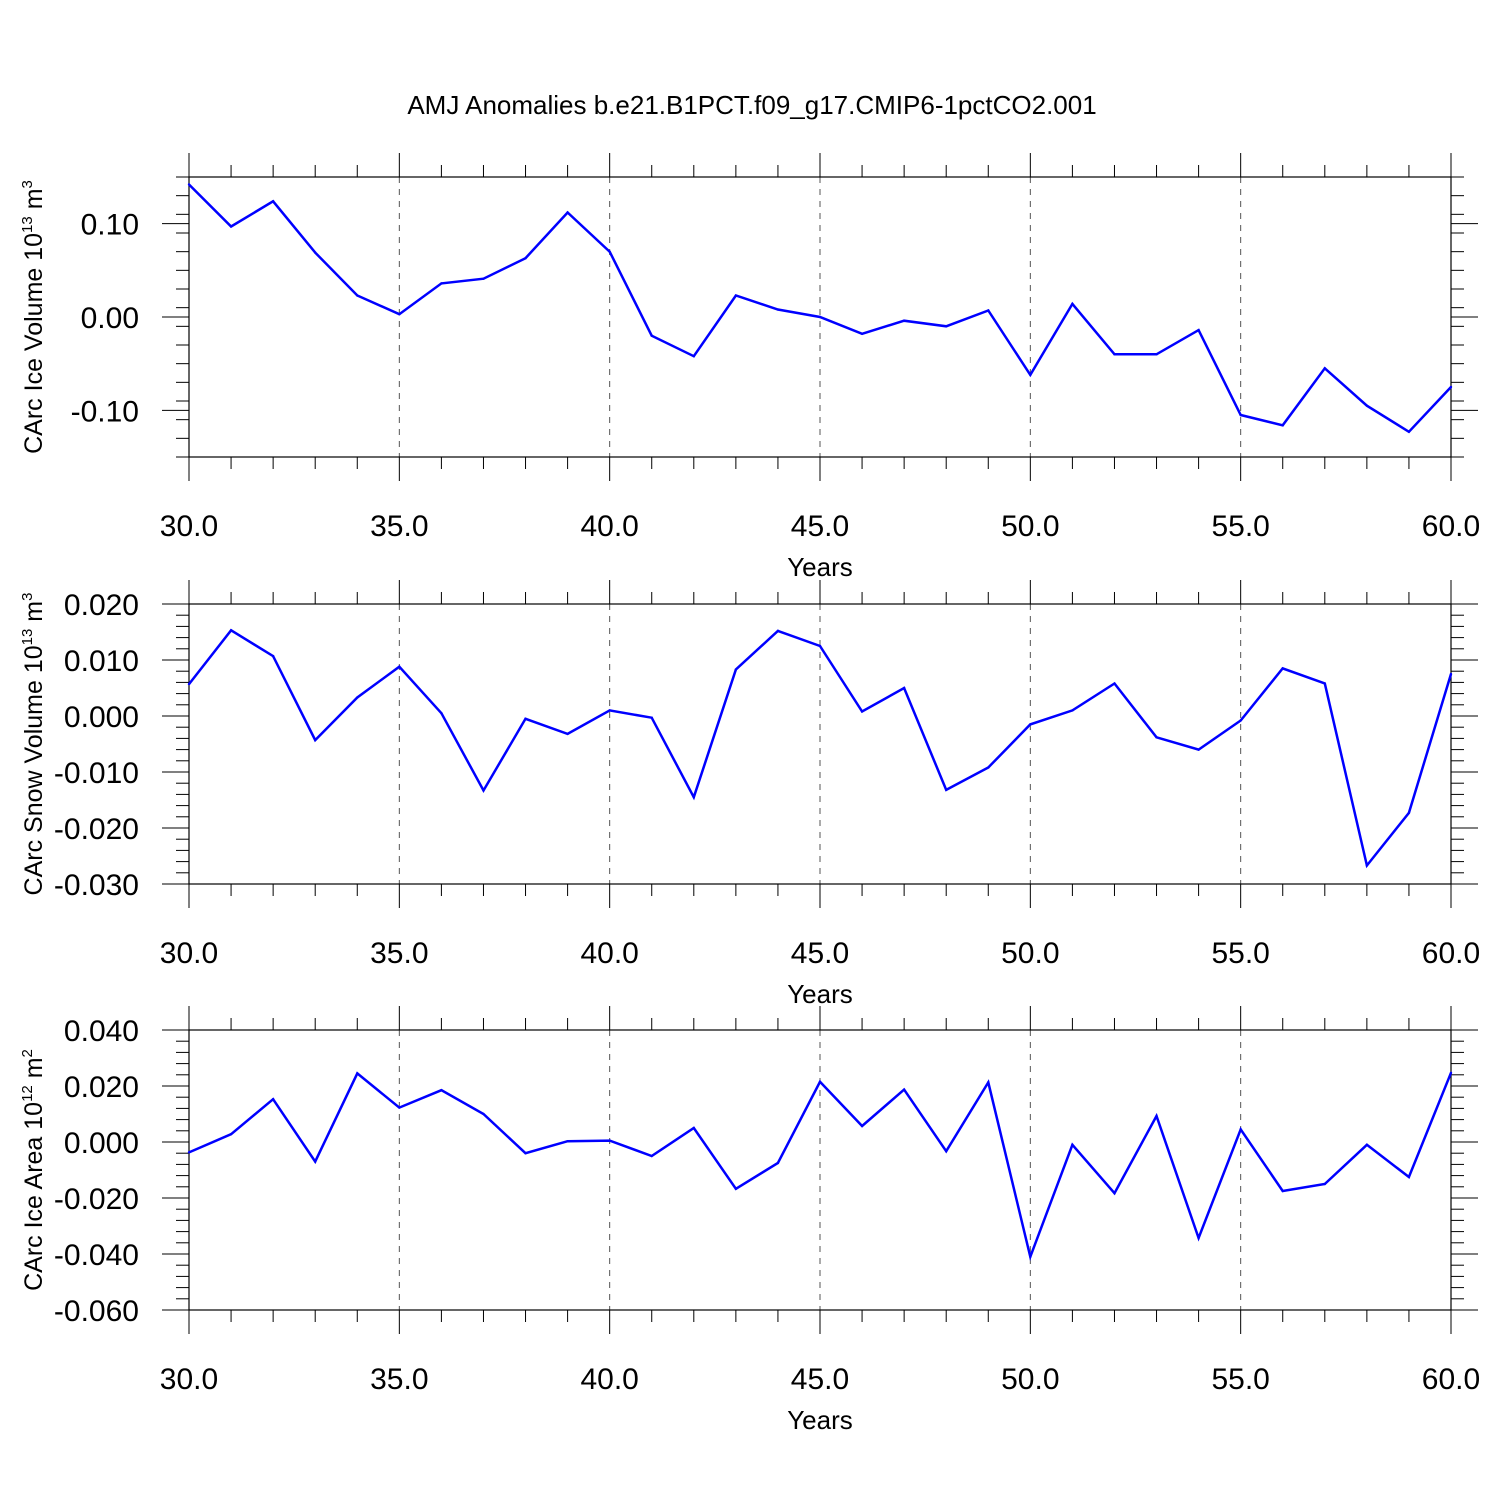 This screenshot has width=1500, height=1500. I want to click on y-tick-label: -0.10, so click(105, 411).